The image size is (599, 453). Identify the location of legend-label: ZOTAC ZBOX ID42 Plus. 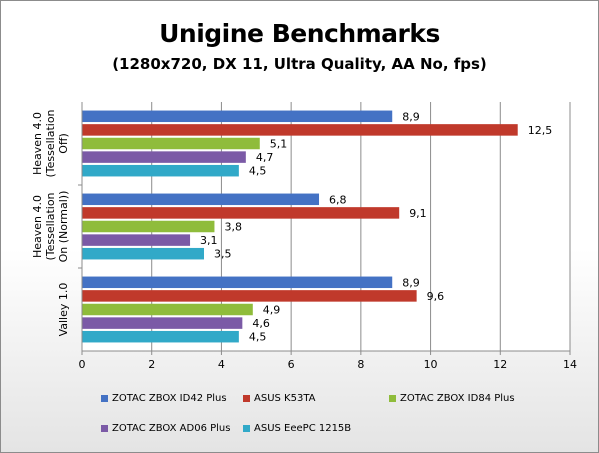
(169, 398).